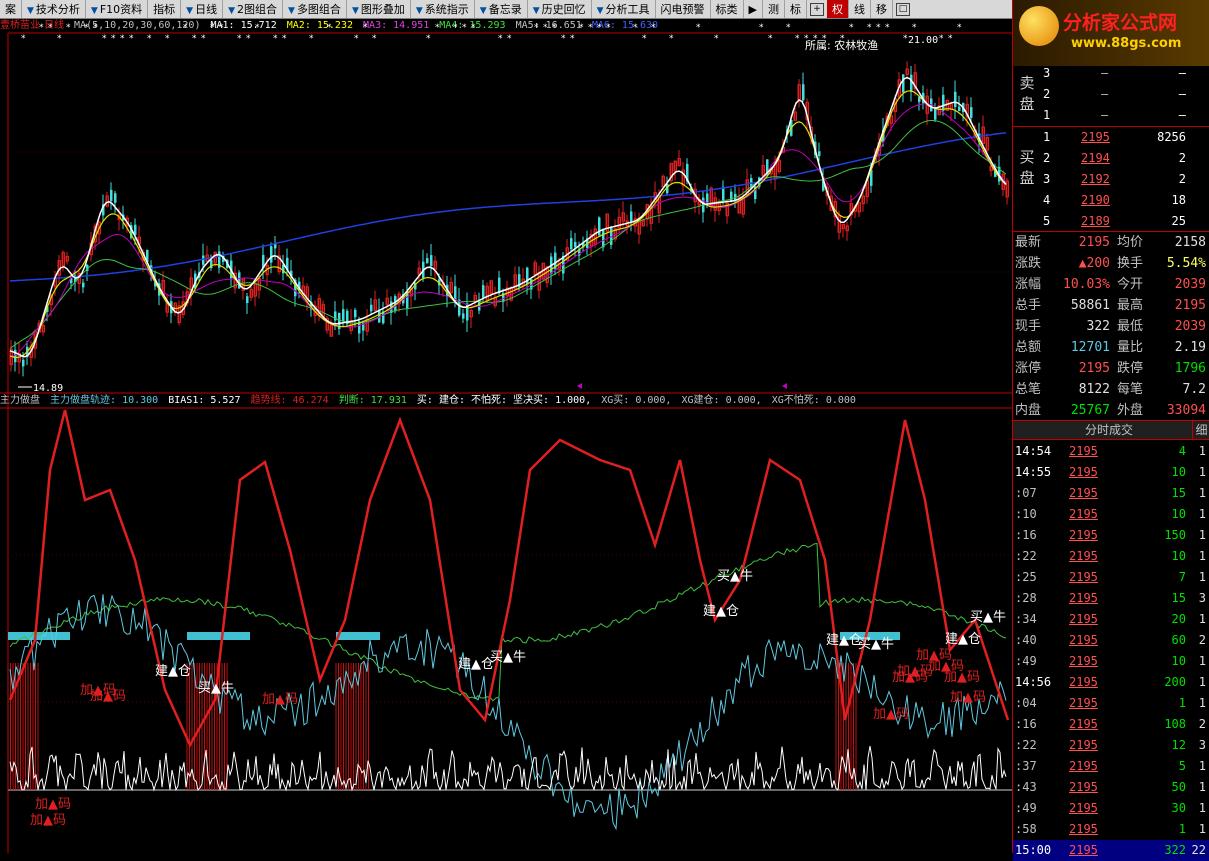 The width and height of the screenshot is (1209, 861). What do you see at coordinates (202, 9) in the screenshot?
I see `toolbar-item-daily: ▼ 日线` at bounding box center [202, 9].